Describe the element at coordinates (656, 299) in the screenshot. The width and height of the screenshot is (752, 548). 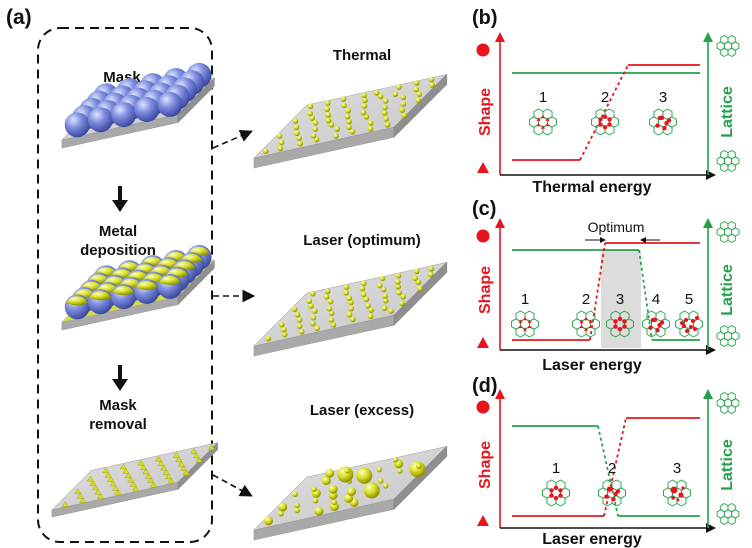
I see `c-state-4: 4` at that location.